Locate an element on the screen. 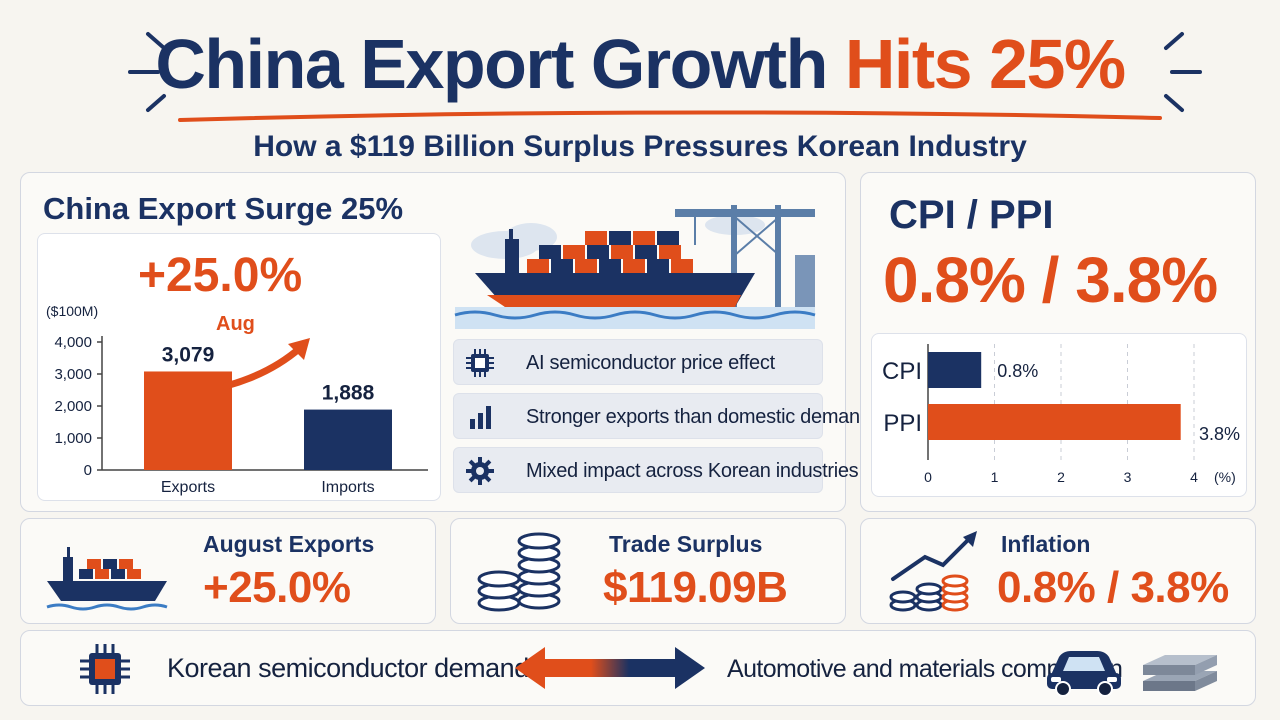 The width and height of the screenshot is (1280, 720). feature-text: Mixed impact across Korean industries is located at coordinates (692, 471).